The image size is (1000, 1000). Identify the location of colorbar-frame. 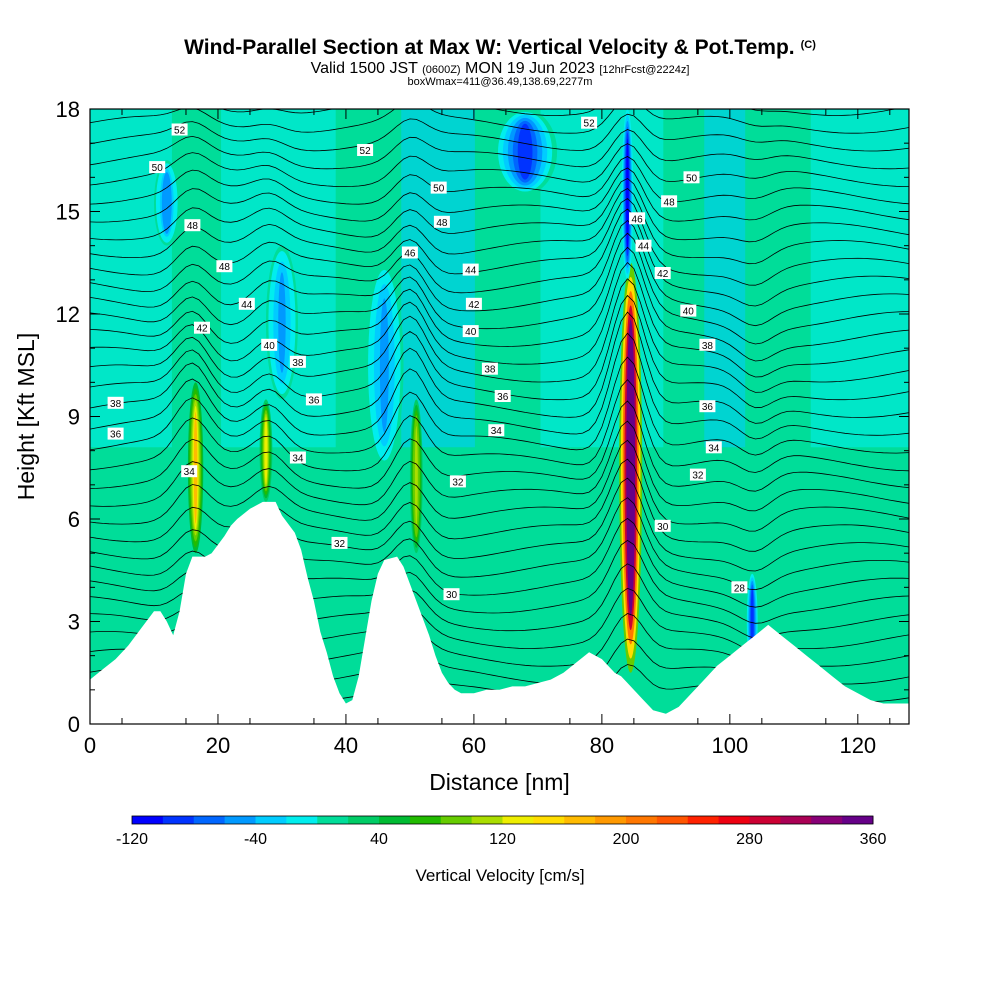
(502, 820).